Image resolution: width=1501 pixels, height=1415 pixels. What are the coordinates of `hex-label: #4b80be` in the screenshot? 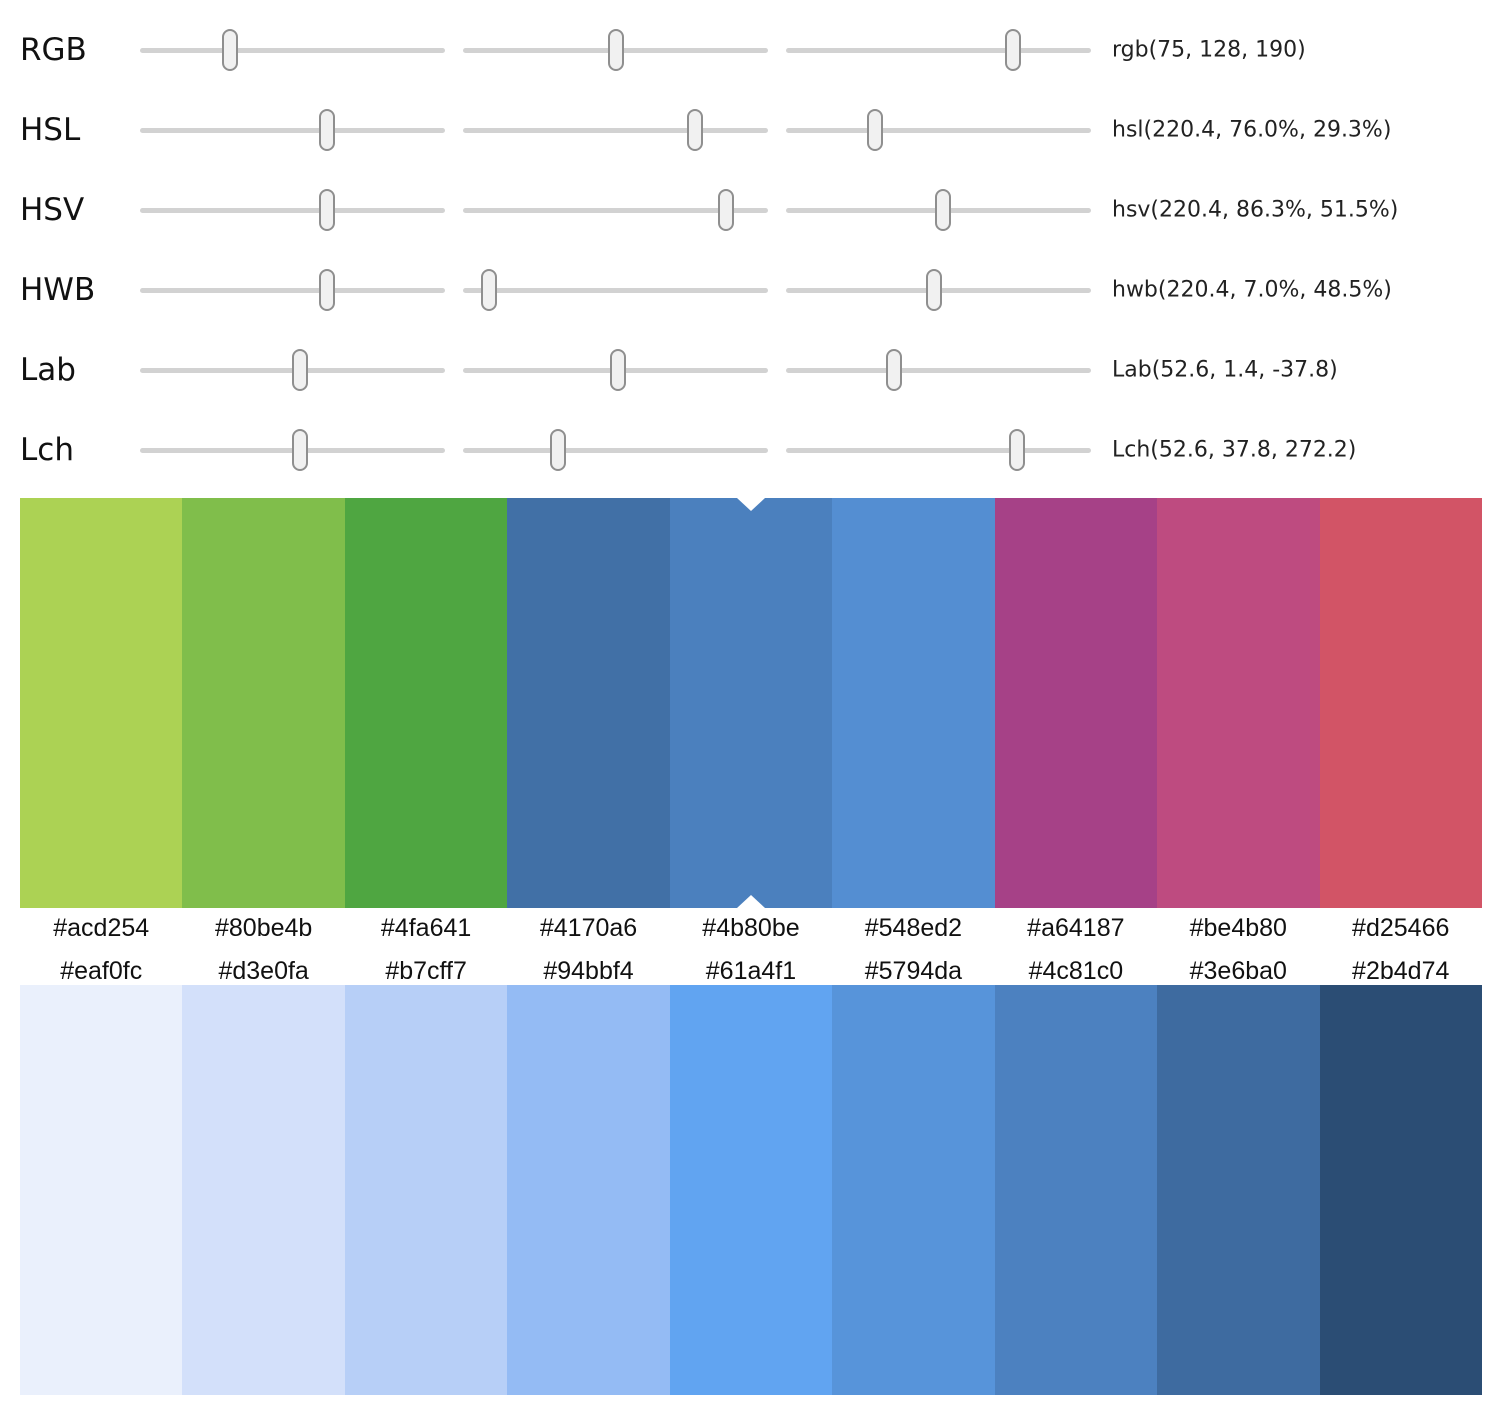 It's located at (751, 928).